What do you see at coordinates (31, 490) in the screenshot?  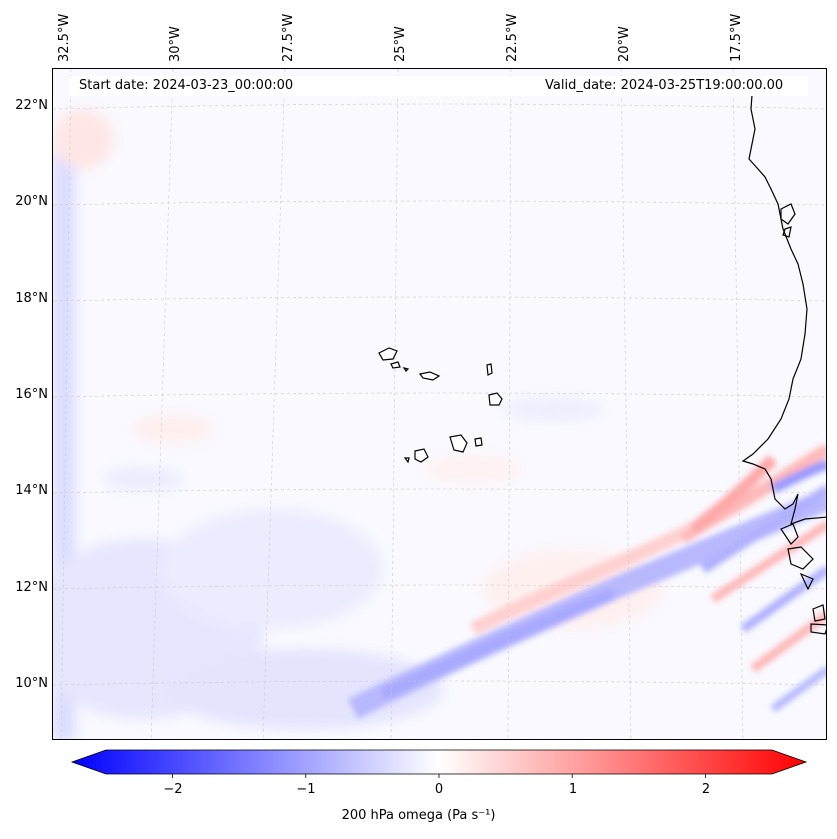 I see `lat-label-14n: 14°N` at bounding box center [31, 490].